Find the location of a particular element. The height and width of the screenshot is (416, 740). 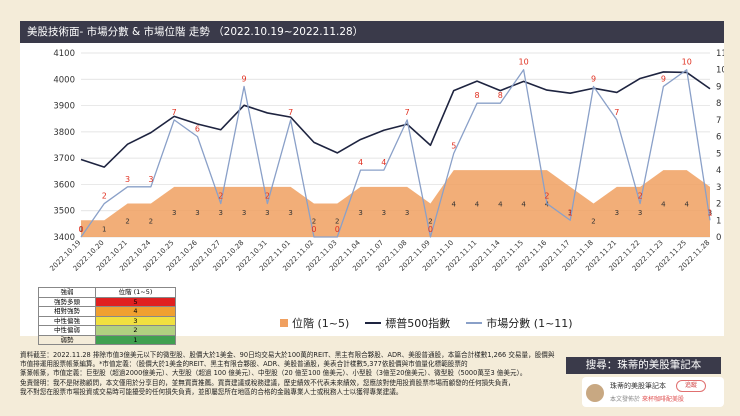

y-right-tick-label: 2 is located at coordinates (718, 205).